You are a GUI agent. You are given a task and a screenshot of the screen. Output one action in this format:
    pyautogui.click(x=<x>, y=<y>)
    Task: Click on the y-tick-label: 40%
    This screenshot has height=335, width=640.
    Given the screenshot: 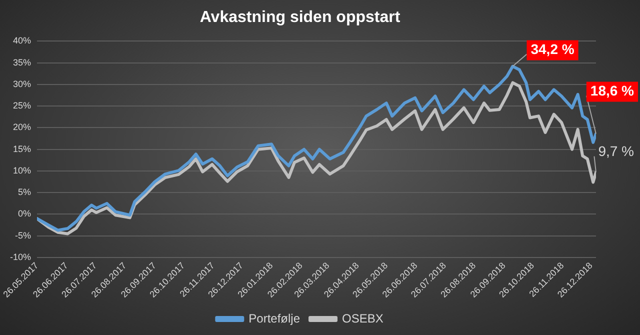 What is the action you would take?
    pyautogui.click(x=22, y=41)
    